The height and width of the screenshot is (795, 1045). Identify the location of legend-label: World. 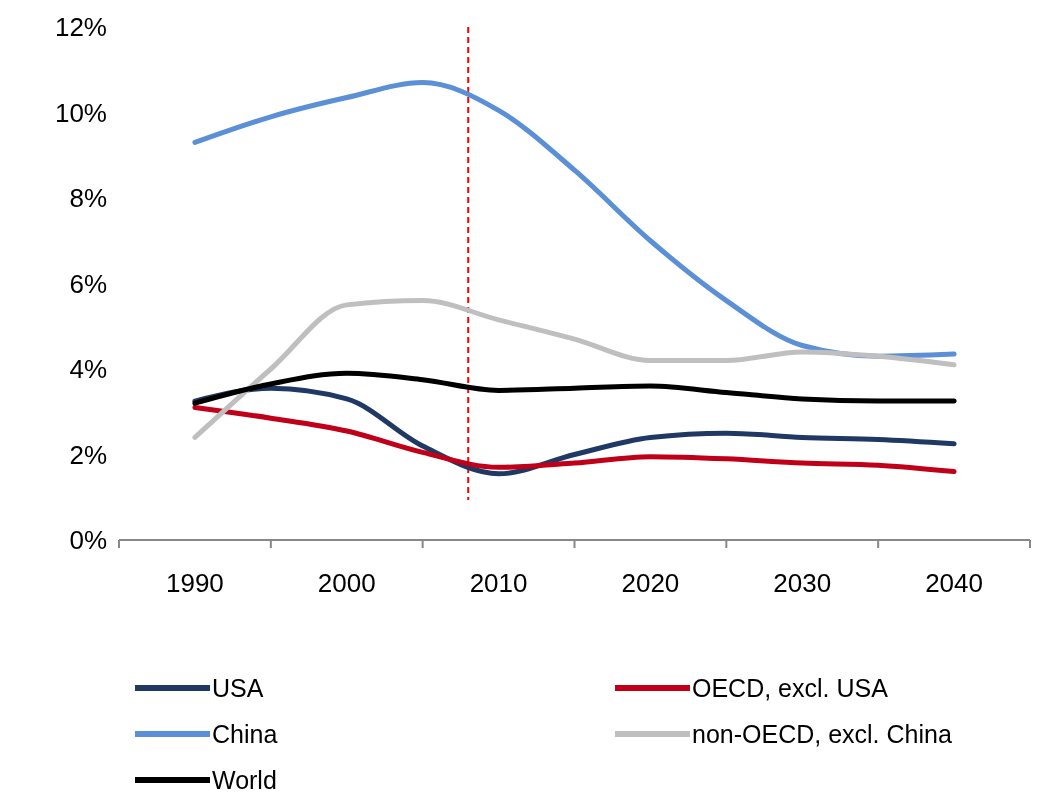
(244, 779).